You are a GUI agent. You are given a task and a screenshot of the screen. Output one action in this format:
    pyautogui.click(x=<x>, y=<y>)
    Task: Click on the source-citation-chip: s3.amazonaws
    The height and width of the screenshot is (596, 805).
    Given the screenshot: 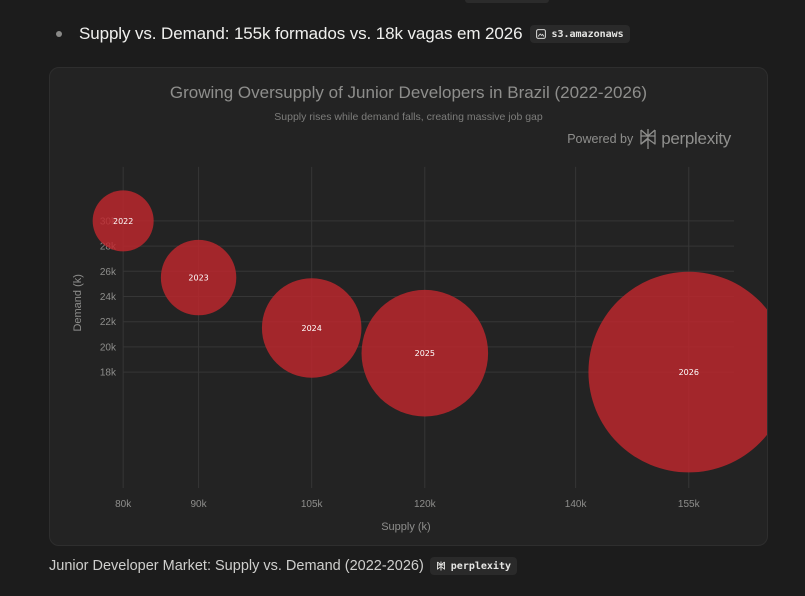 What is the action you would take?
    pyautogui.click(x=580, y=34)
    